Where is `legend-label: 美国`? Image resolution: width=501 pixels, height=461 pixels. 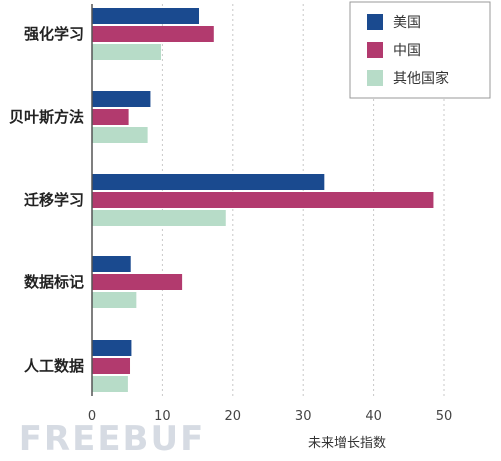 legend-label: 美国 is located at coordinates (407, 23).